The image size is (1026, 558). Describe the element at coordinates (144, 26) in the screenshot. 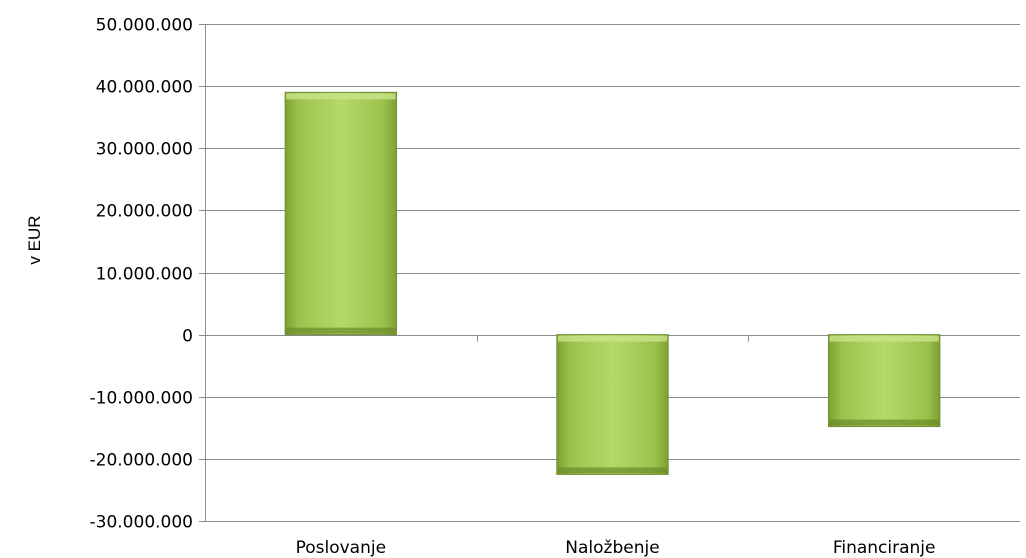

I see `y-tick-label: 50.000.000` at that location.